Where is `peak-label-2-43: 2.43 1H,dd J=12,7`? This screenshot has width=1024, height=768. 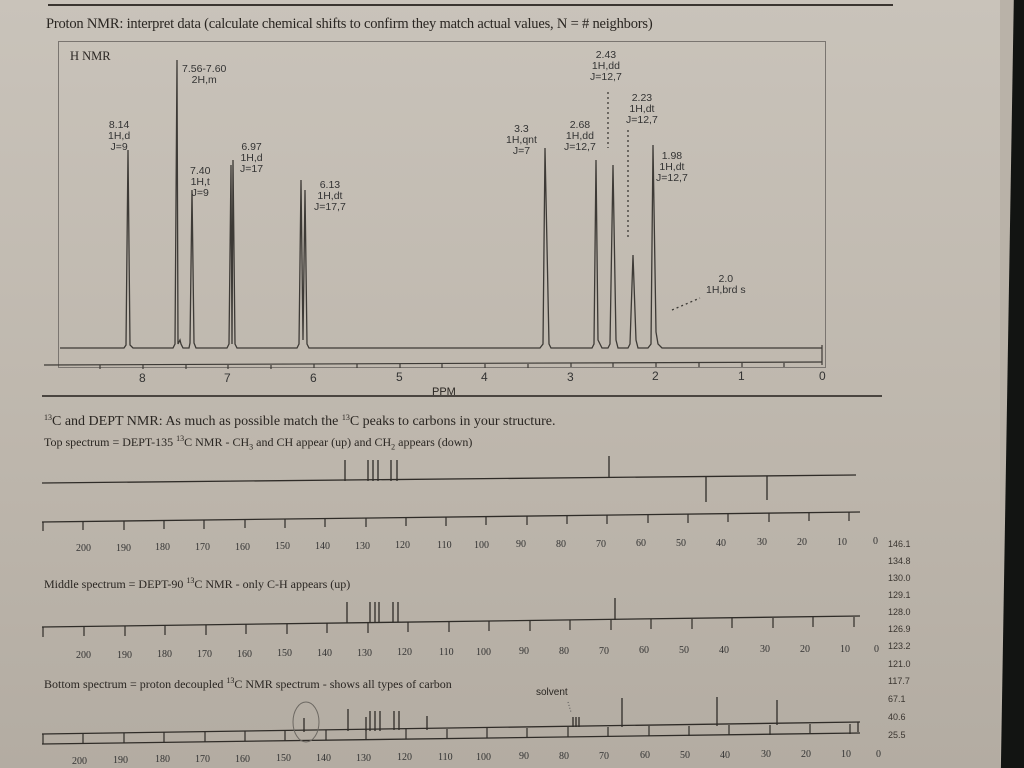
peak-label-2-43: 2.43 1H,dd J=12,7 is located at coordinates (606, 66).